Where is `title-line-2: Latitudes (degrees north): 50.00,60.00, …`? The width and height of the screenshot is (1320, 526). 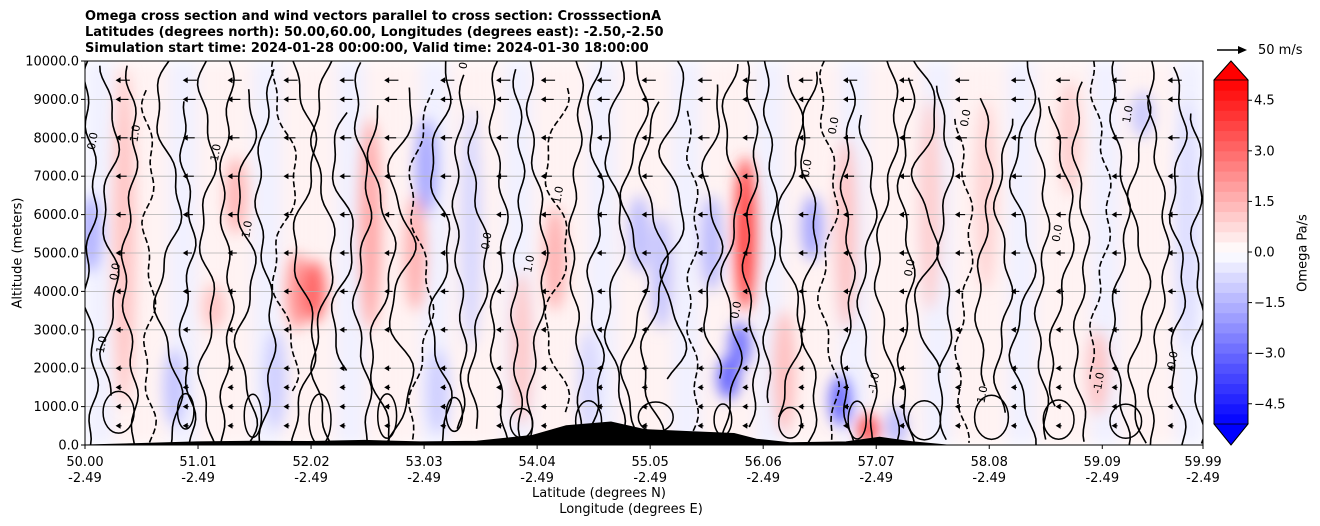
title-line-2: Latitudes (degrees north): 50.00,60.00, … is located at coordinates (374, 32).